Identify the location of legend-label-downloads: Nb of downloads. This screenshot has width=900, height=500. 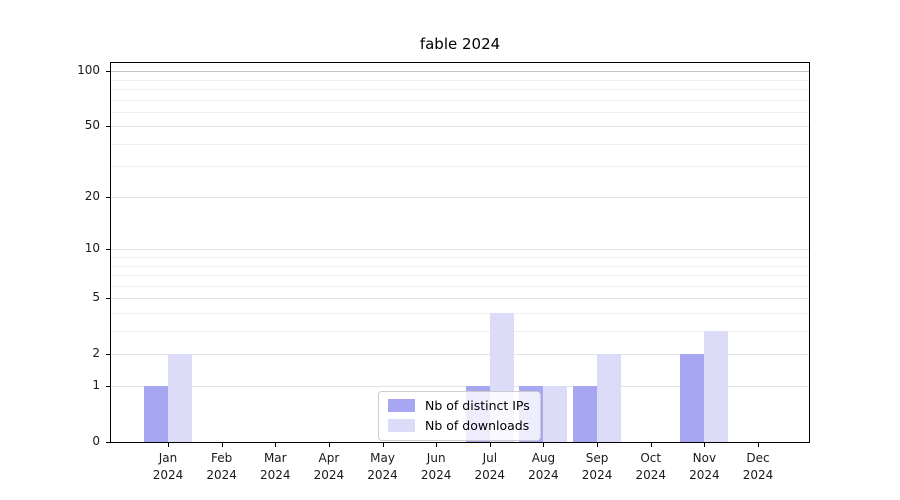
(477, 425).